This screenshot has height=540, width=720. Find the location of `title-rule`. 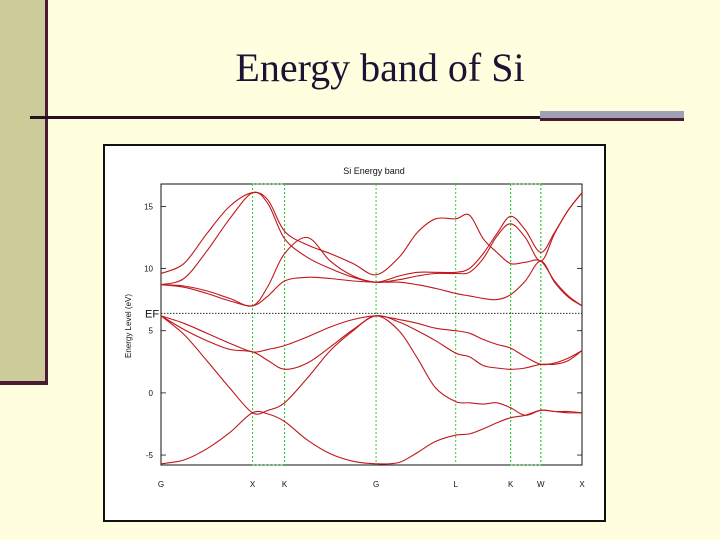

title-rule is located at coordinates (285, 117).